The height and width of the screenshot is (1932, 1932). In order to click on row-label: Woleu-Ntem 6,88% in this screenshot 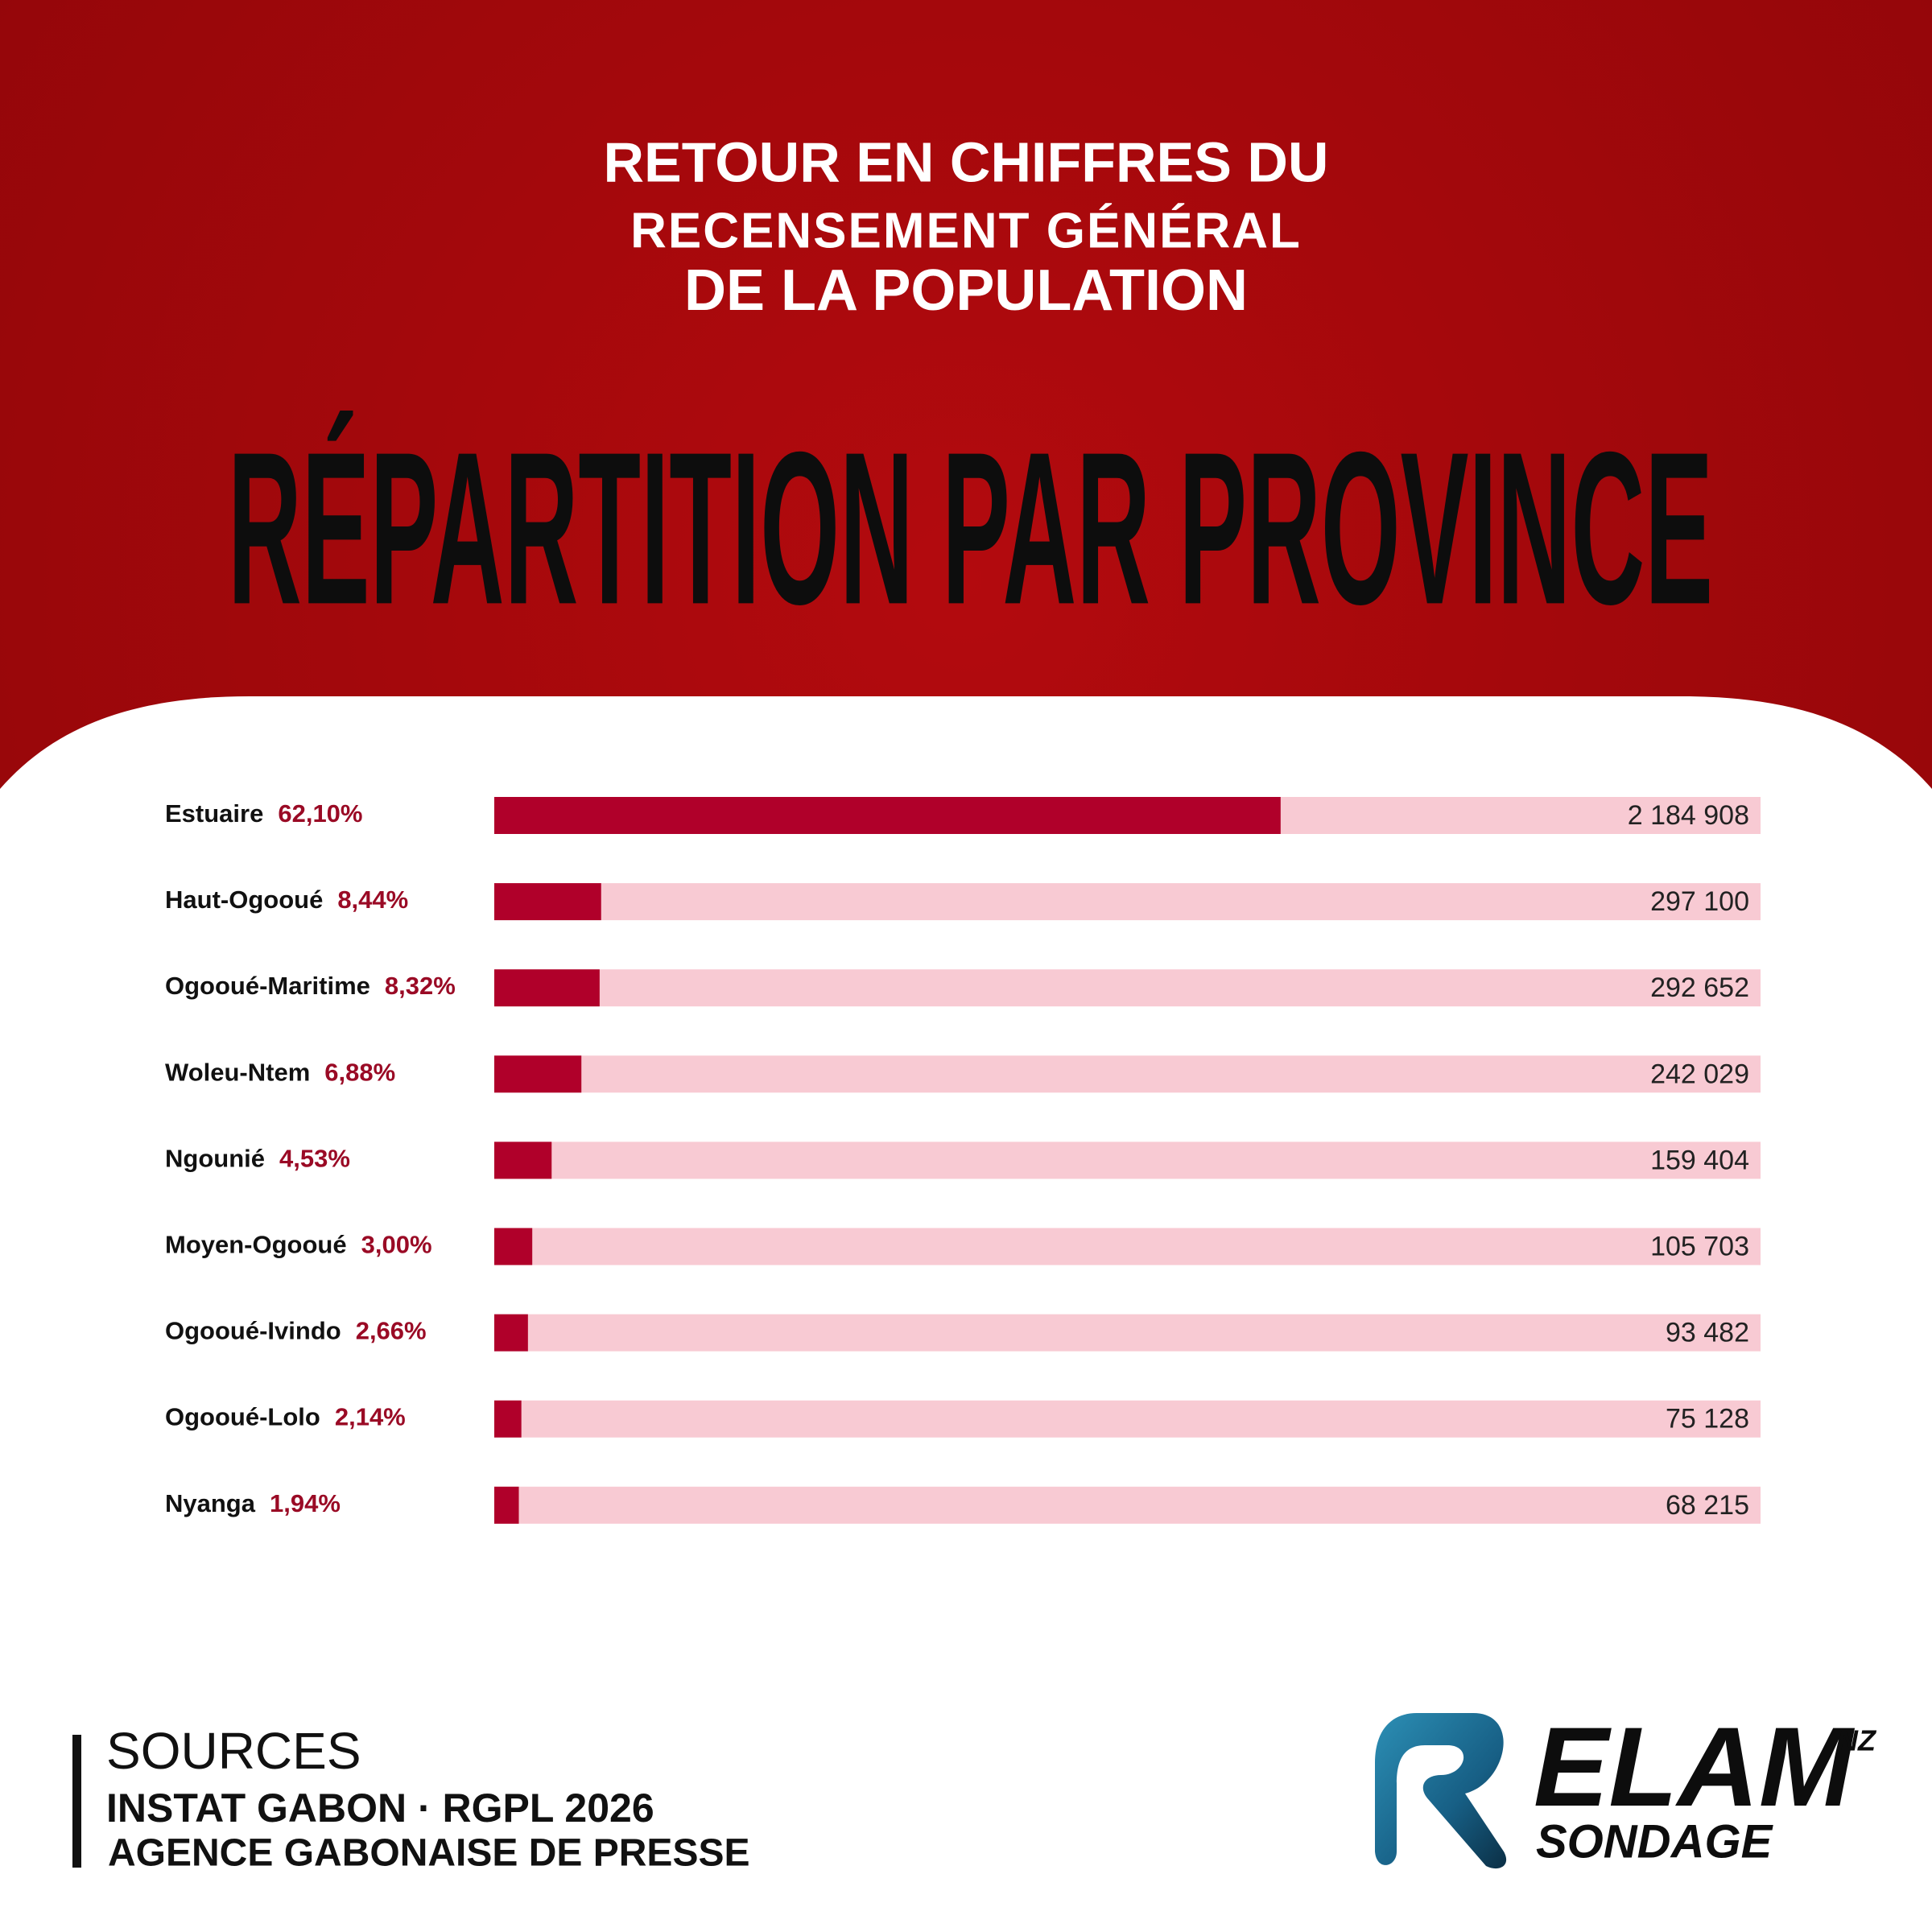, I will do `click(280, 1072)`.